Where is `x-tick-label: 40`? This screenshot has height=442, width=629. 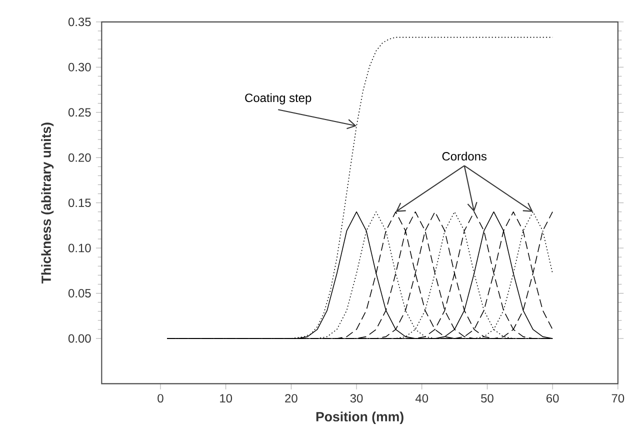
x-tick-label: 40 is located at coordinates (421, 398).